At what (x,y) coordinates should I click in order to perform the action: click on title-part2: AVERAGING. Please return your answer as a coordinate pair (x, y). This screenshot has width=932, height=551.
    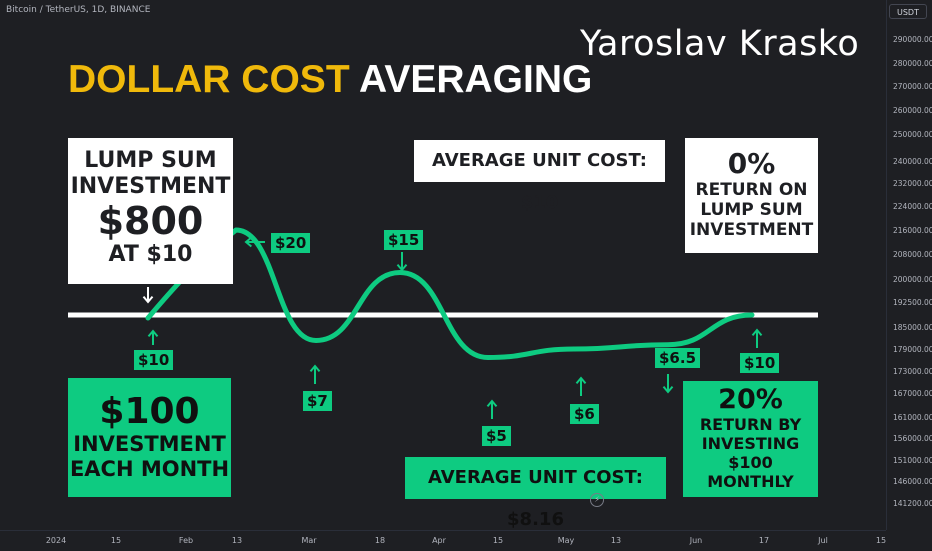
    Looking at the image, I should click on (476, 79).